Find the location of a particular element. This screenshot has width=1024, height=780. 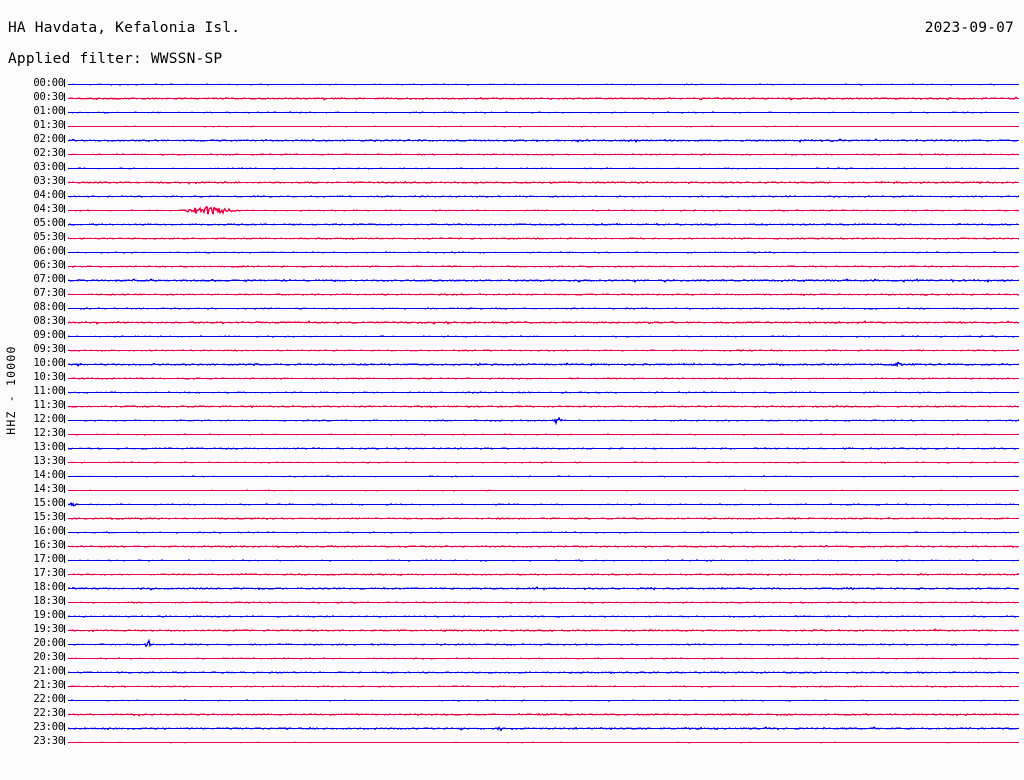

trace-time-label: 19:30 is located at coordinates (48, 629).